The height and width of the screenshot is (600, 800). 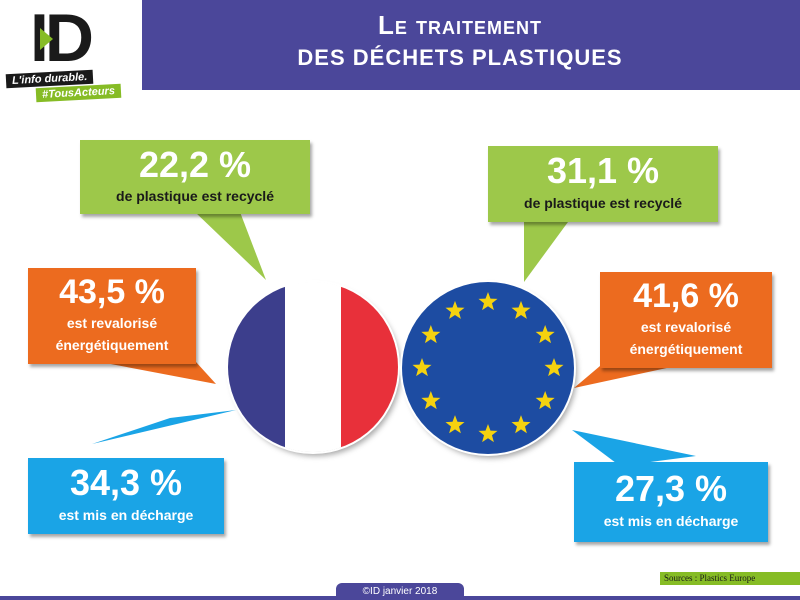 I want to click on eu-energy-label-1: est revalorisé, so click(x=686, y=327).